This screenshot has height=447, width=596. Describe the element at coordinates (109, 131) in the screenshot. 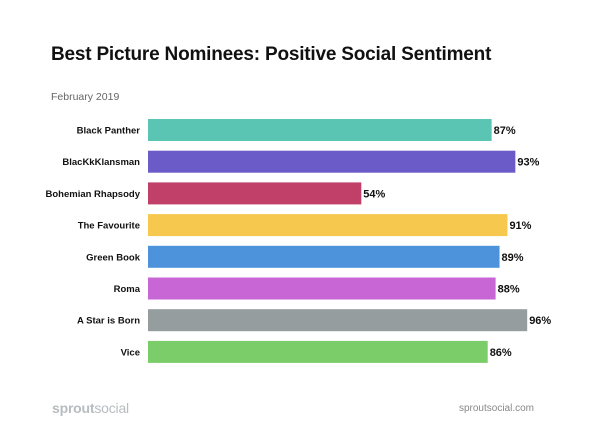

I see `category-label: Black Panther` at that location.